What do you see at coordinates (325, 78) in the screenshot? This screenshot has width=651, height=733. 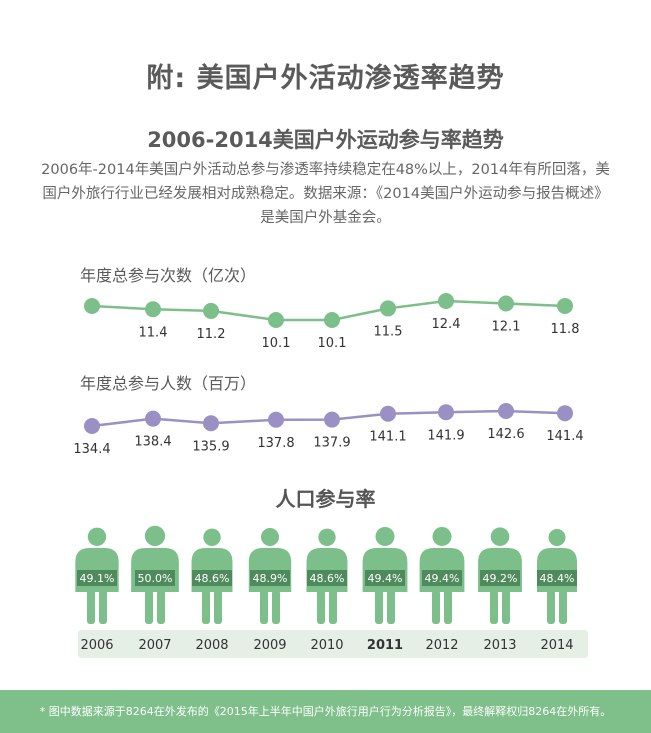 I see `main-title: 附: 美国户外活动渗透率趋势` at bounding box center [325, 78].